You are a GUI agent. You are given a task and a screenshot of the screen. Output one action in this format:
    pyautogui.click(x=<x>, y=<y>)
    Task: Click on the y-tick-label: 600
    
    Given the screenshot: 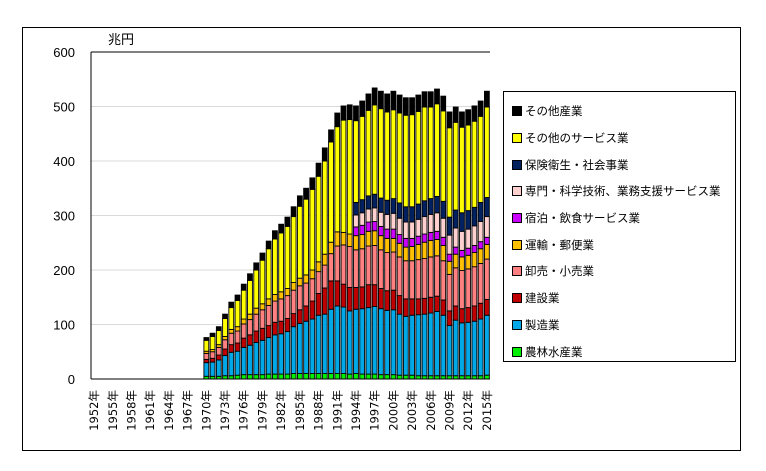 What is the action you would take?
    pyautogui.click(x=64, y=52)
    